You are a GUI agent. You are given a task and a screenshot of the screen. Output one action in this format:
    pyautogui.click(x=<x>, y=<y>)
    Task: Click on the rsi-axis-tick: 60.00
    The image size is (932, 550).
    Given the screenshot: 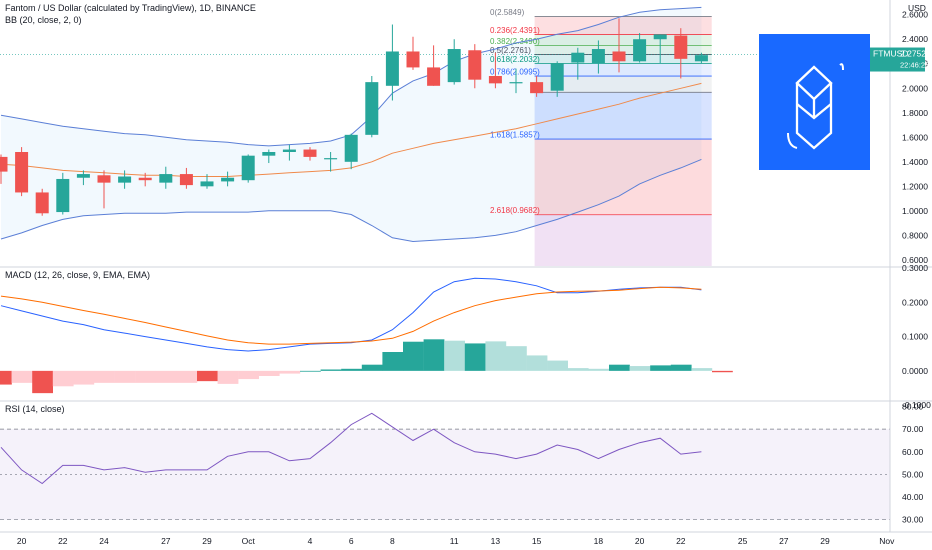 What is the action you would take?
    pyautogui.click(x=913, y=452)
    